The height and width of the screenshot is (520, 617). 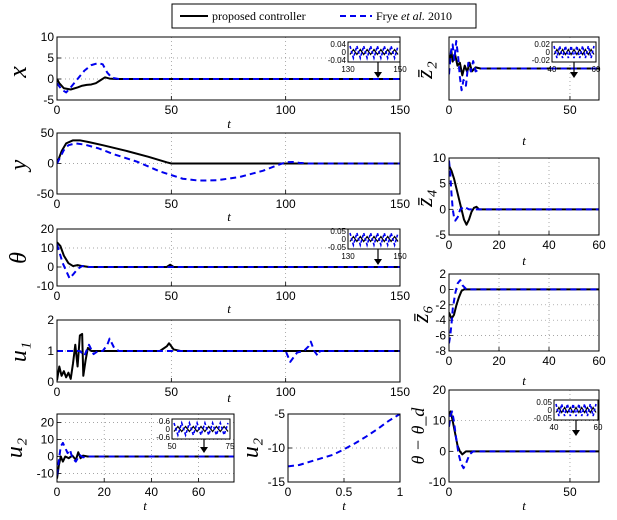 I want to click on z6-series-frye, so click(x=524, y=311).